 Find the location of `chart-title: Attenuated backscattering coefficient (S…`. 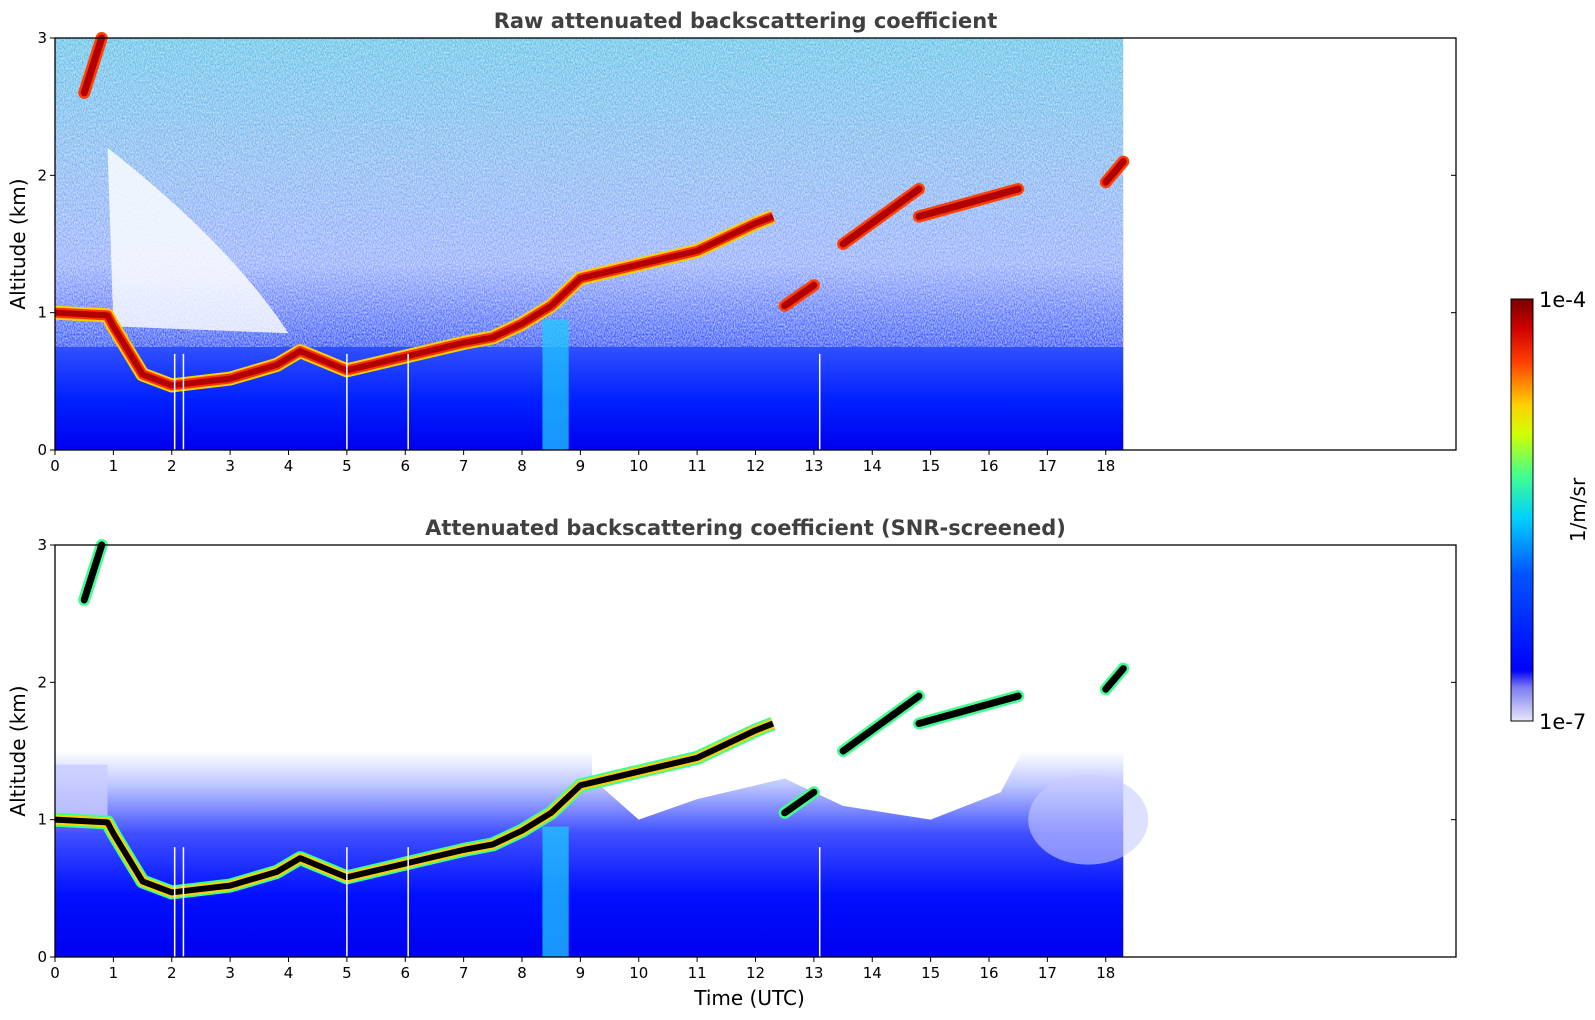

chart-title: Attenuated backscattering coefficient (S… is located at coordinates (745, 528).